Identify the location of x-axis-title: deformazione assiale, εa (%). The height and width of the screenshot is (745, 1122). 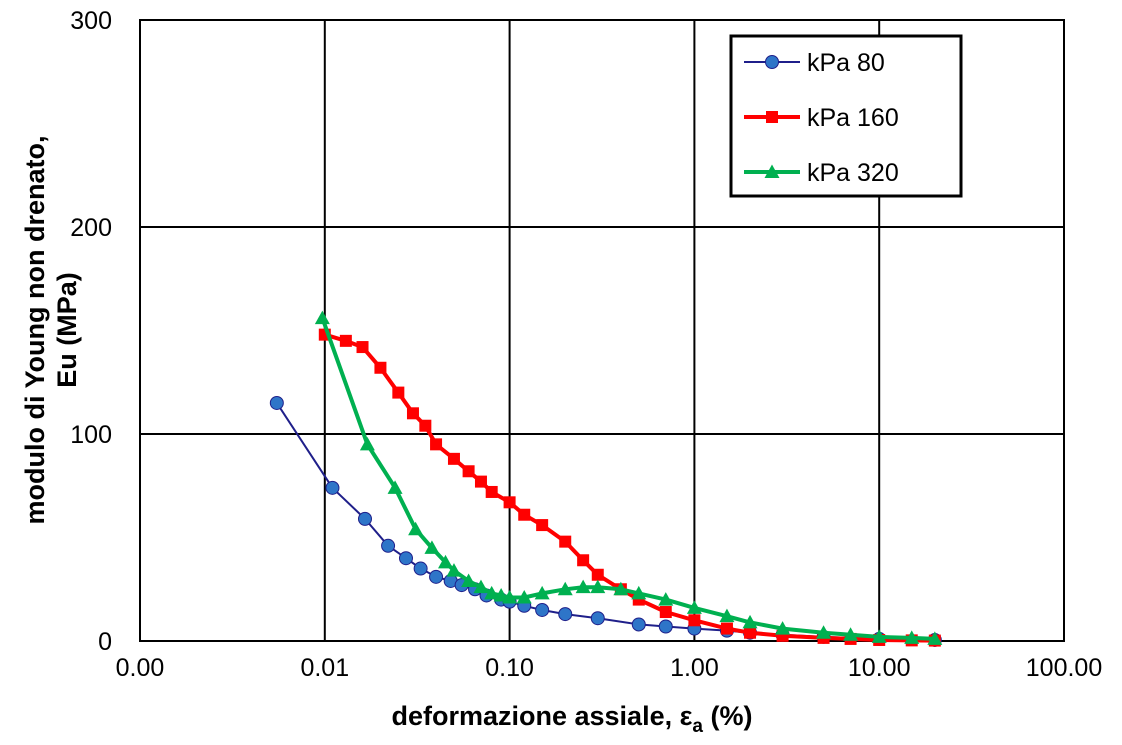
(571, 719).